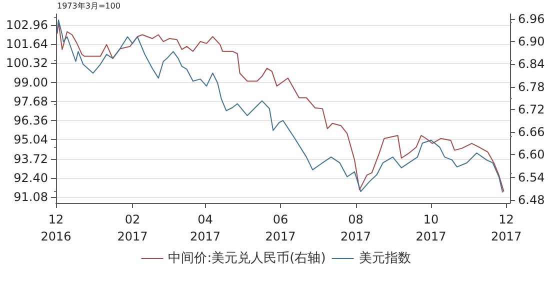 This screenshot has height=292, width=552. What do you see at coordinates (31, 139) in the screenshot?
I see `y-tick-label: 95.04` at bounding box center [31, 139].